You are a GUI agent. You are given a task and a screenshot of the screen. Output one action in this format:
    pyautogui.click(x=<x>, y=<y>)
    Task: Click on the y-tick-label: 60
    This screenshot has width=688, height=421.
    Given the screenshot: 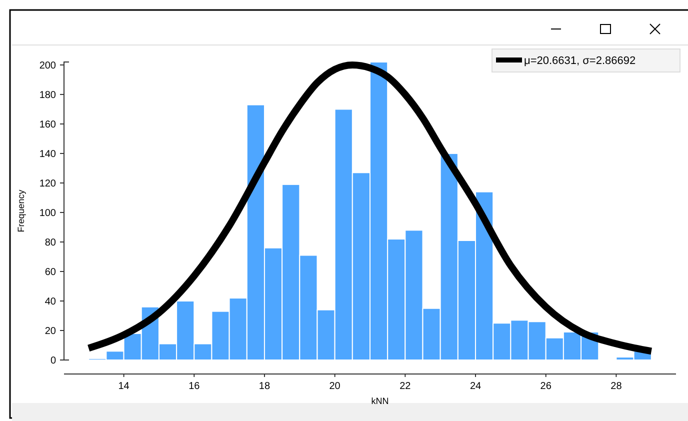 What is the action you would take?
    pyautogui.click(x=50, y=272)
    